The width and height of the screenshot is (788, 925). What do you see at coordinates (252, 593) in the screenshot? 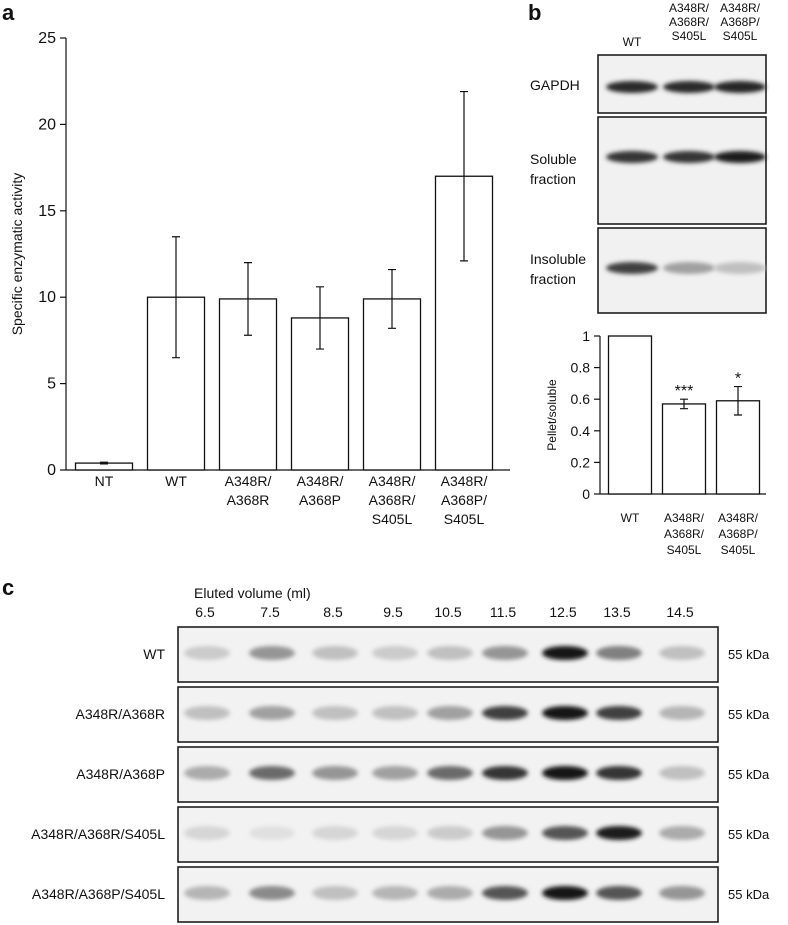
I see `axis-label: Eluted volume (ml)` at bounding box center [252, 593].